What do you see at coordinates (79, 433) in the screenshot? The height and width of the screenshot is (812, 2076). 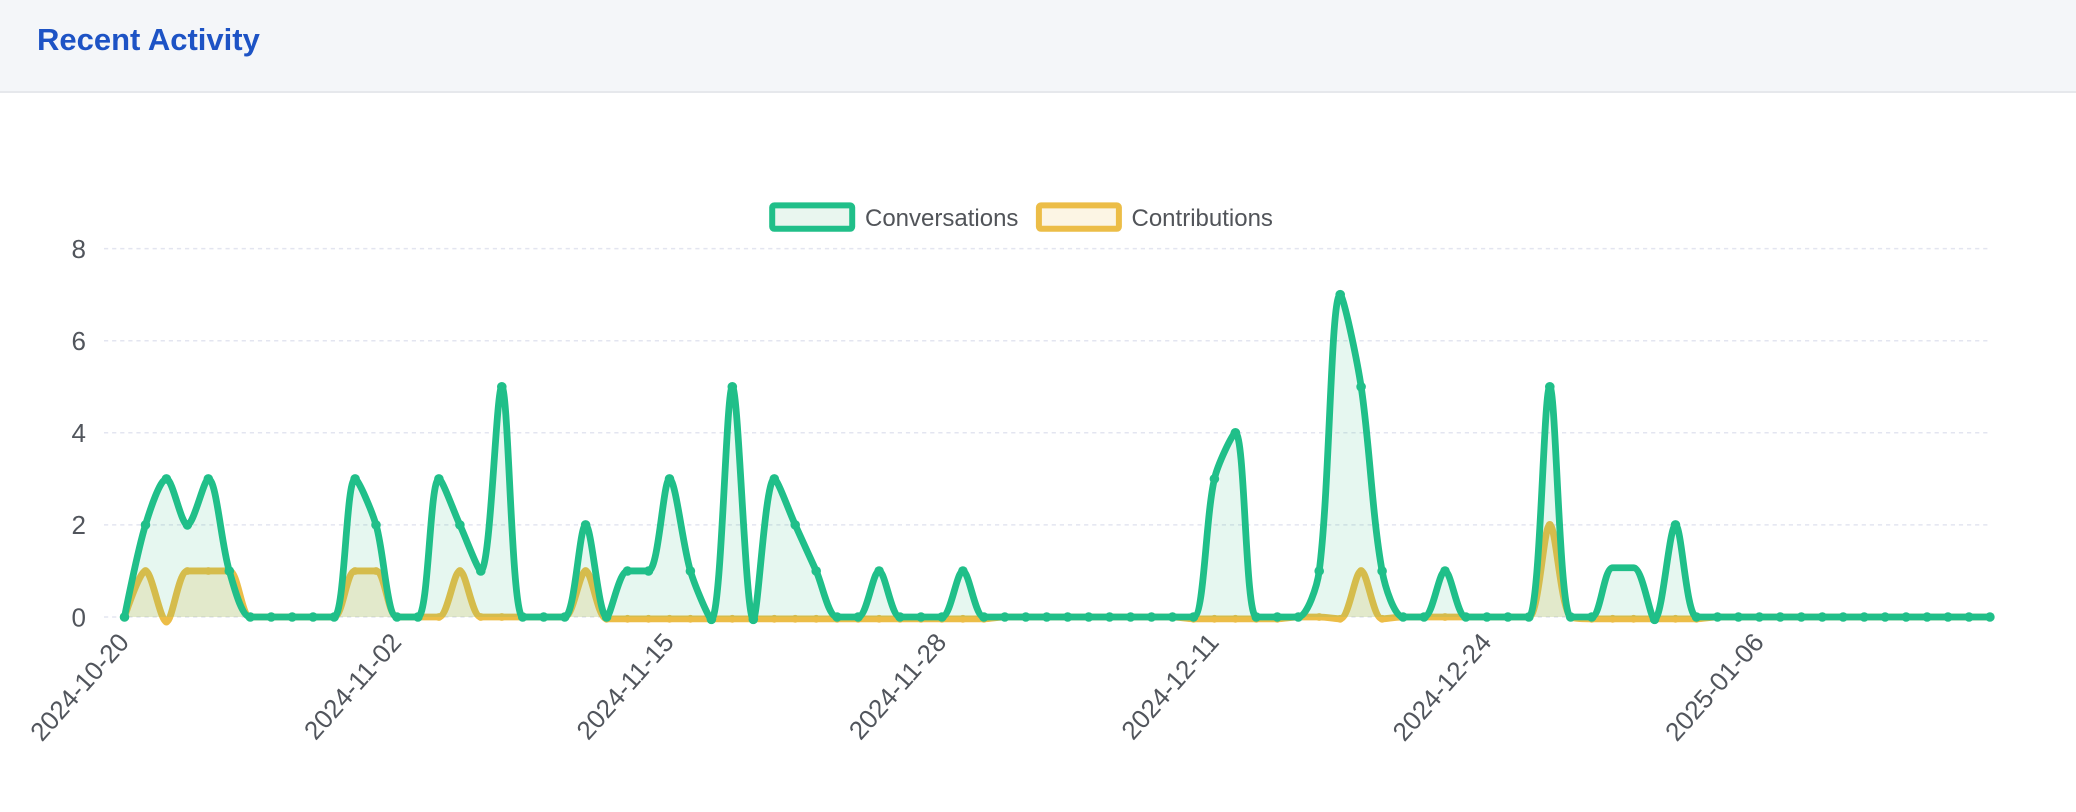 I see `svg-text: 4` at bounding box center [79, 433].